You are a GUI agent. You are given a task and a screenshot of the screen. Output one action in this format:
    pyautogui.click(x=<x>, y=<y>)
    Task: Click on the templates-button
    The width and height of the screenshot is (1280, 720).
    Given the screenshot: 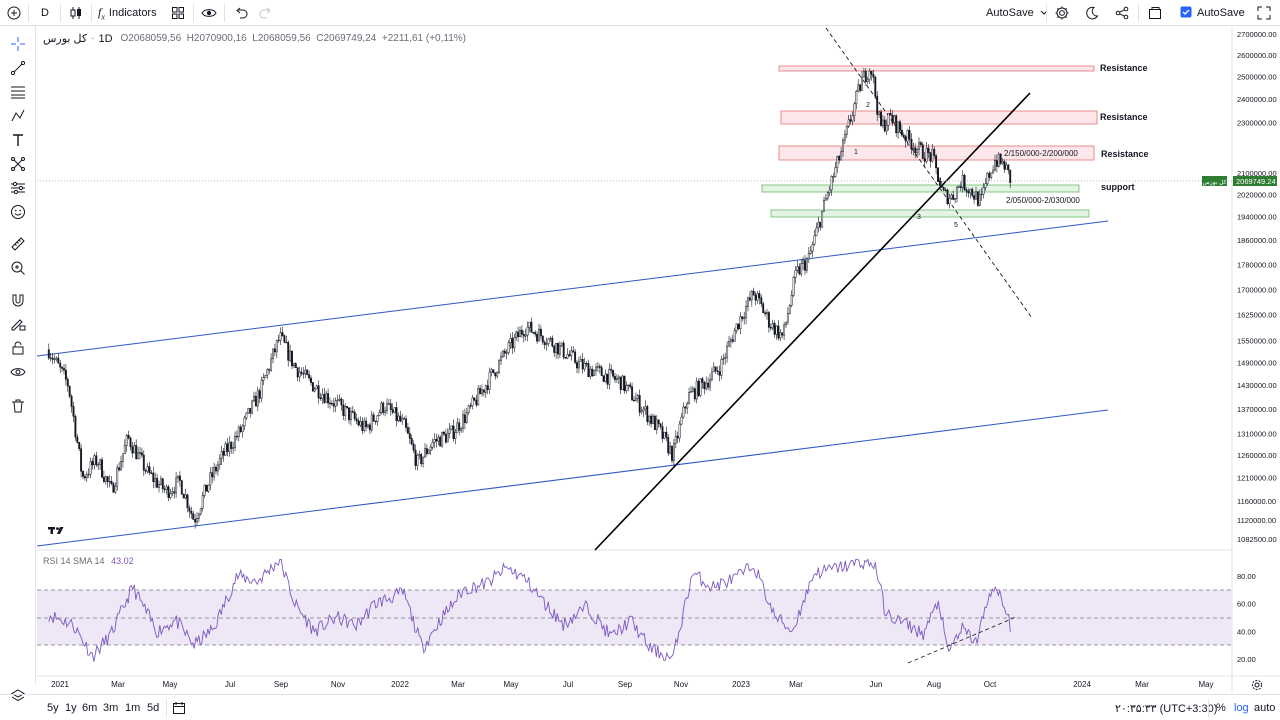 What is the action you would take?
    pyautogui.click(x=178, y=13)
    